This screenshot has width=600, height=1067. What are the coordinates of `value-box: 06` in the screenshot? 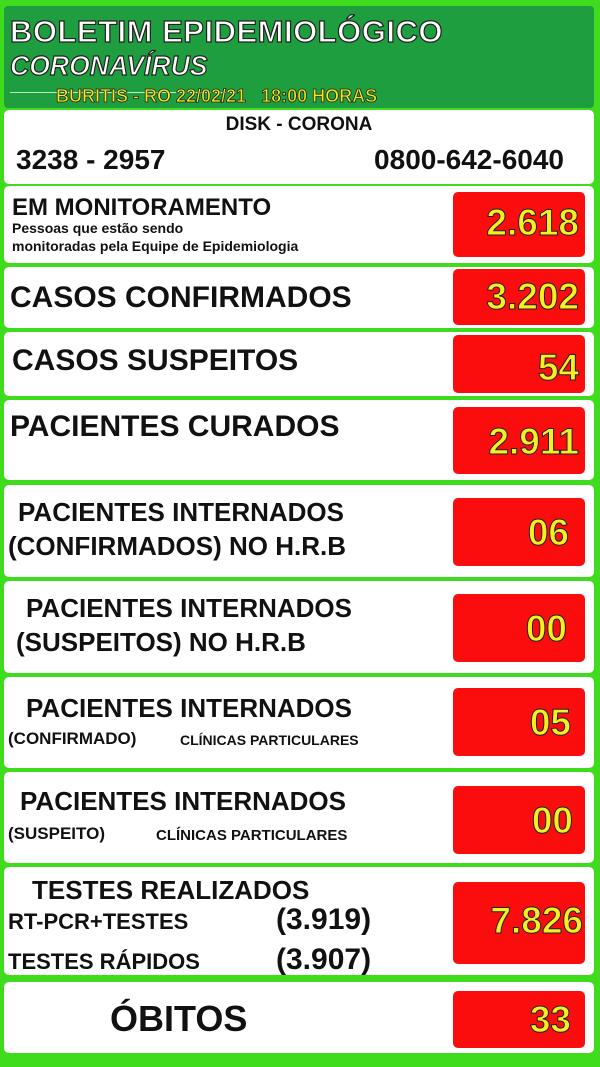 It's located at (519, 532).